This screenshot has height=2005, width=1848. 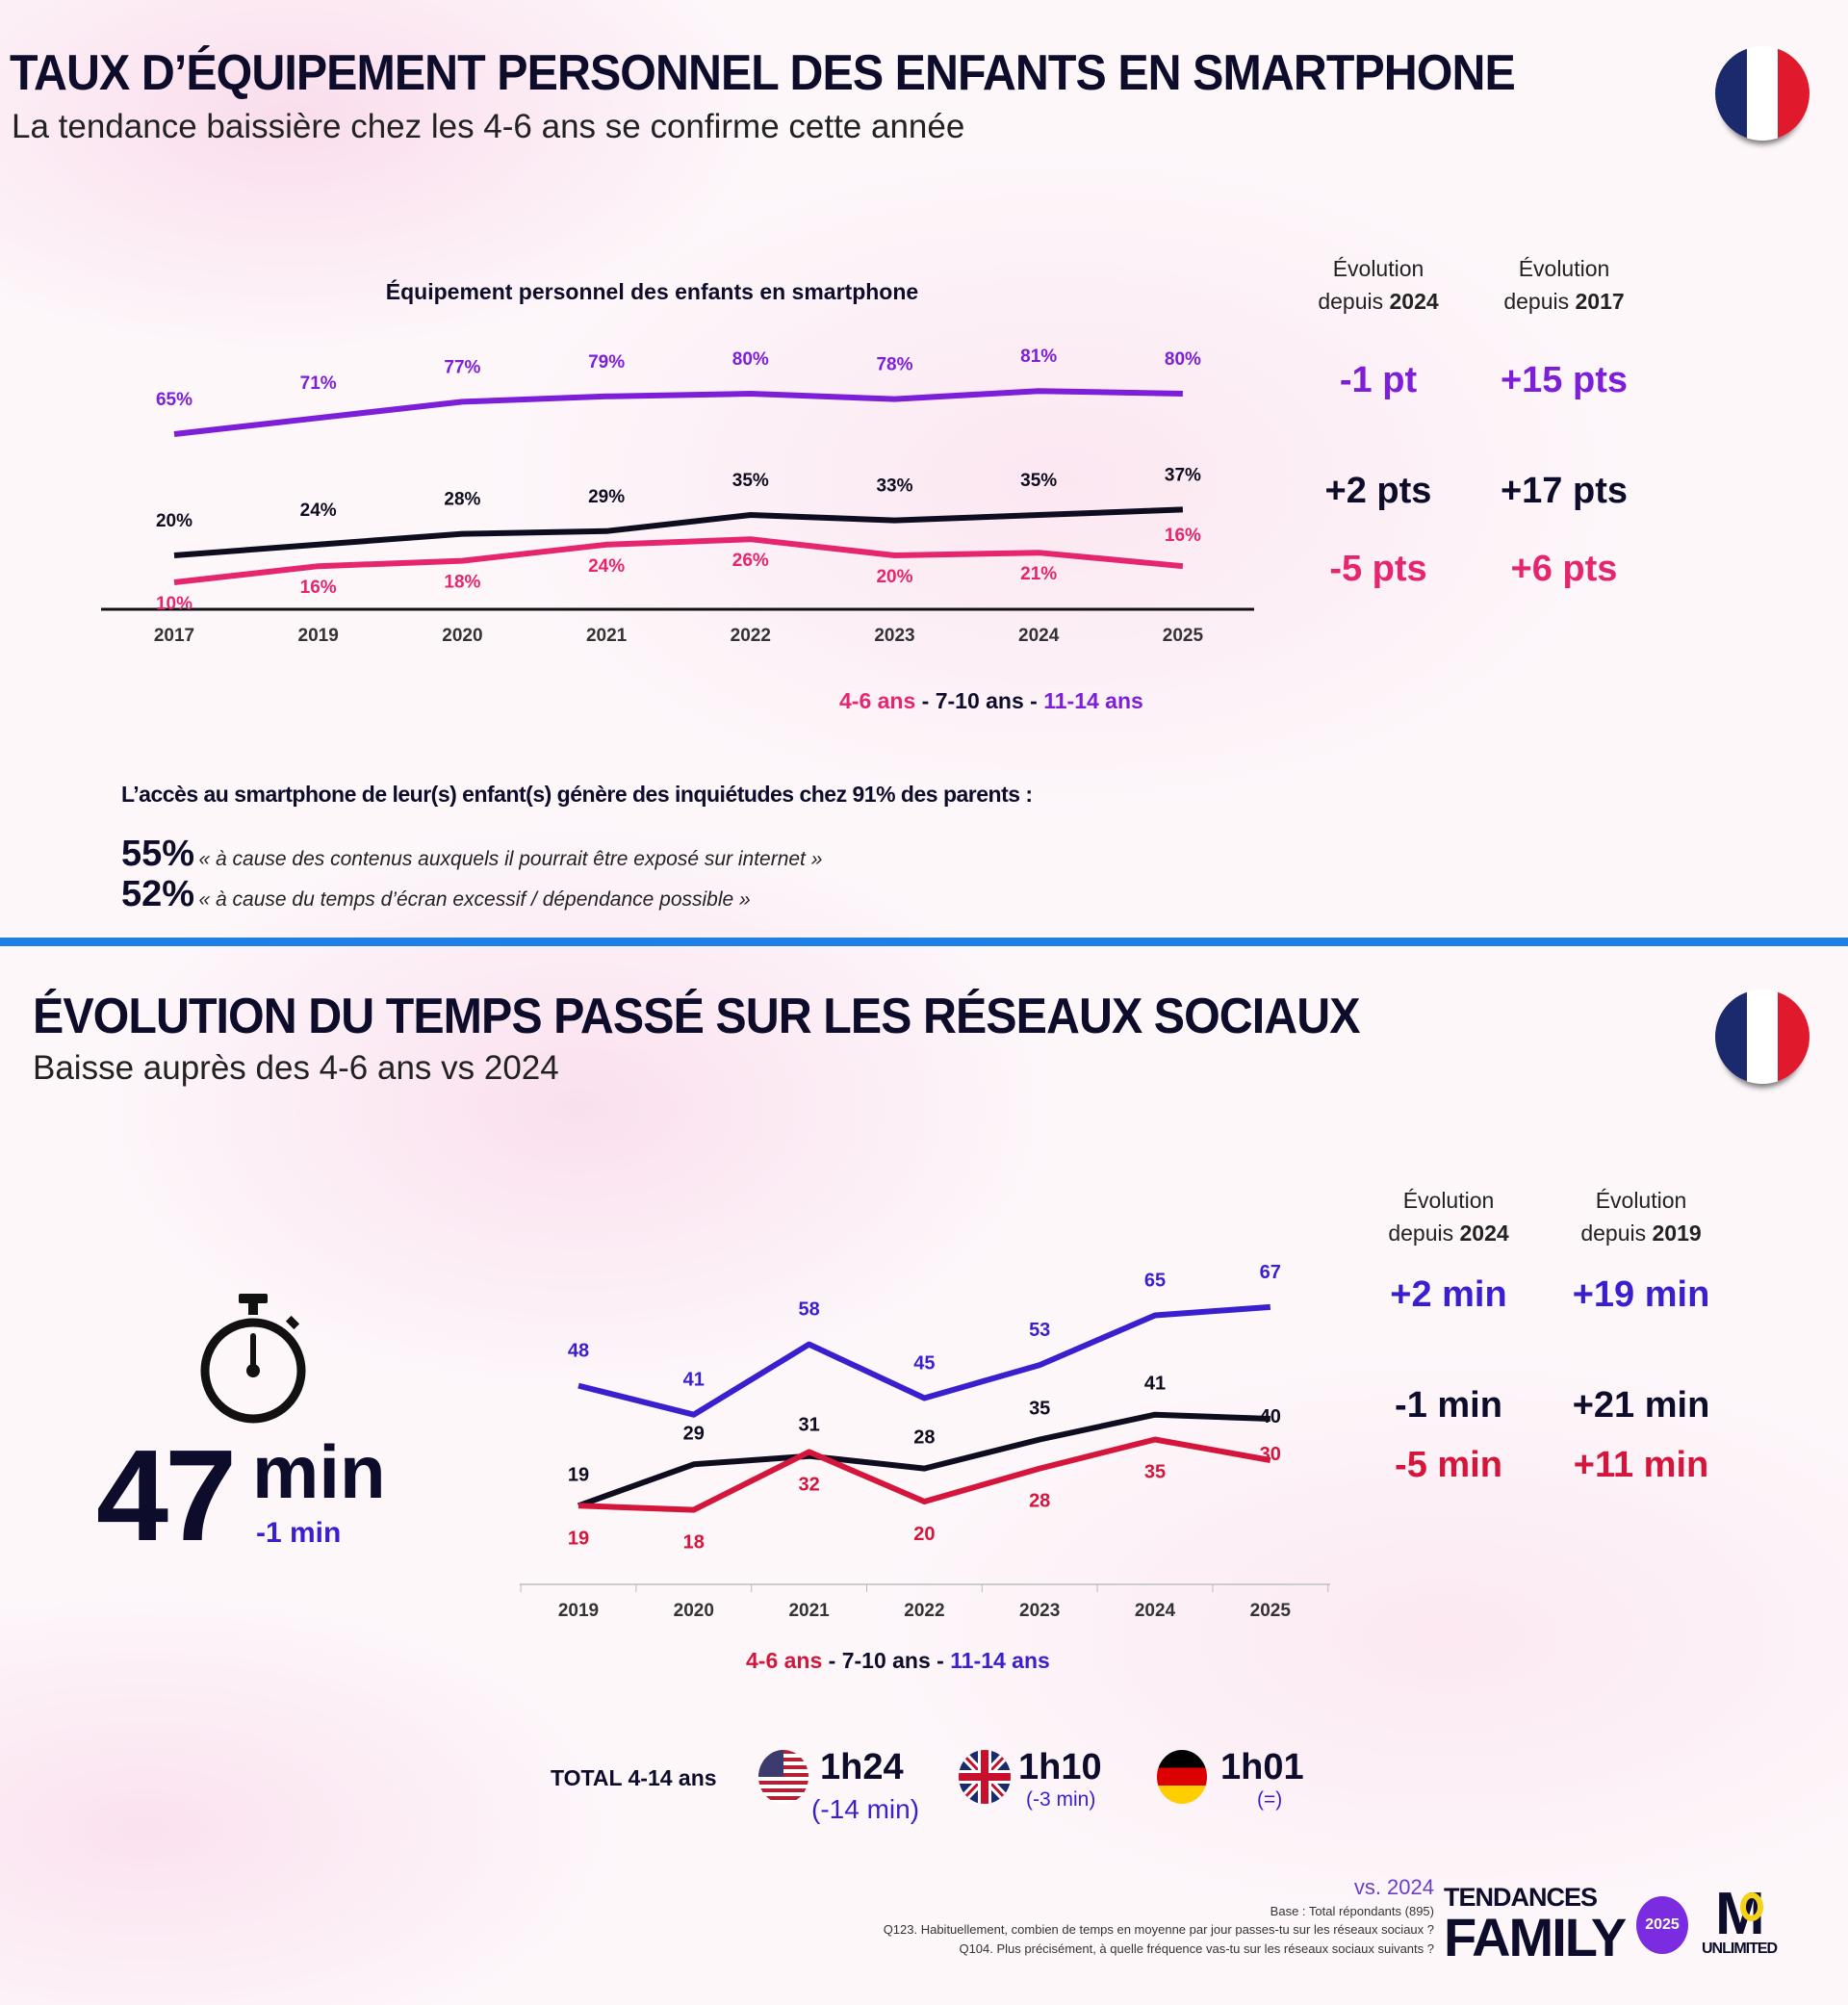 What do you see at coordinates (1182, 1777) in the screenshot?
I see `de-flag-icon` at bounding box center [1182, 1777].